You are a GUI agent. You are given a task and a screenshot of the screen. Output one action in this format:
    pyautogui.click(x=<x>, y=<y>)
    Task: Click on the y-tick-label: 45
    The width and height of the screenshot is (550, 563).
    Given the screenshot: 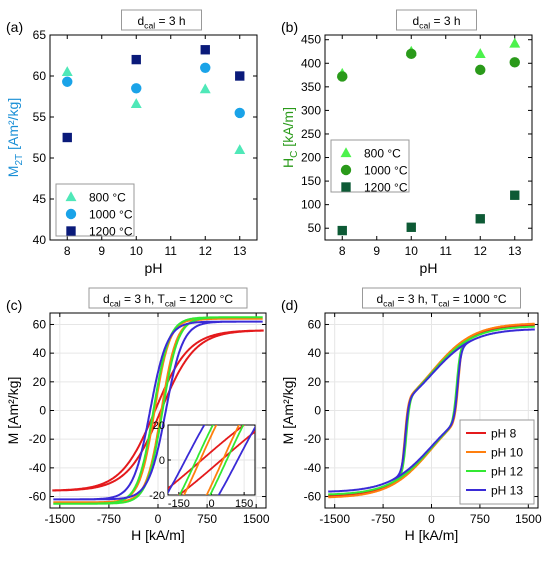 What is the action you would take?
    pyautogui.click(x=40, y=199)
    